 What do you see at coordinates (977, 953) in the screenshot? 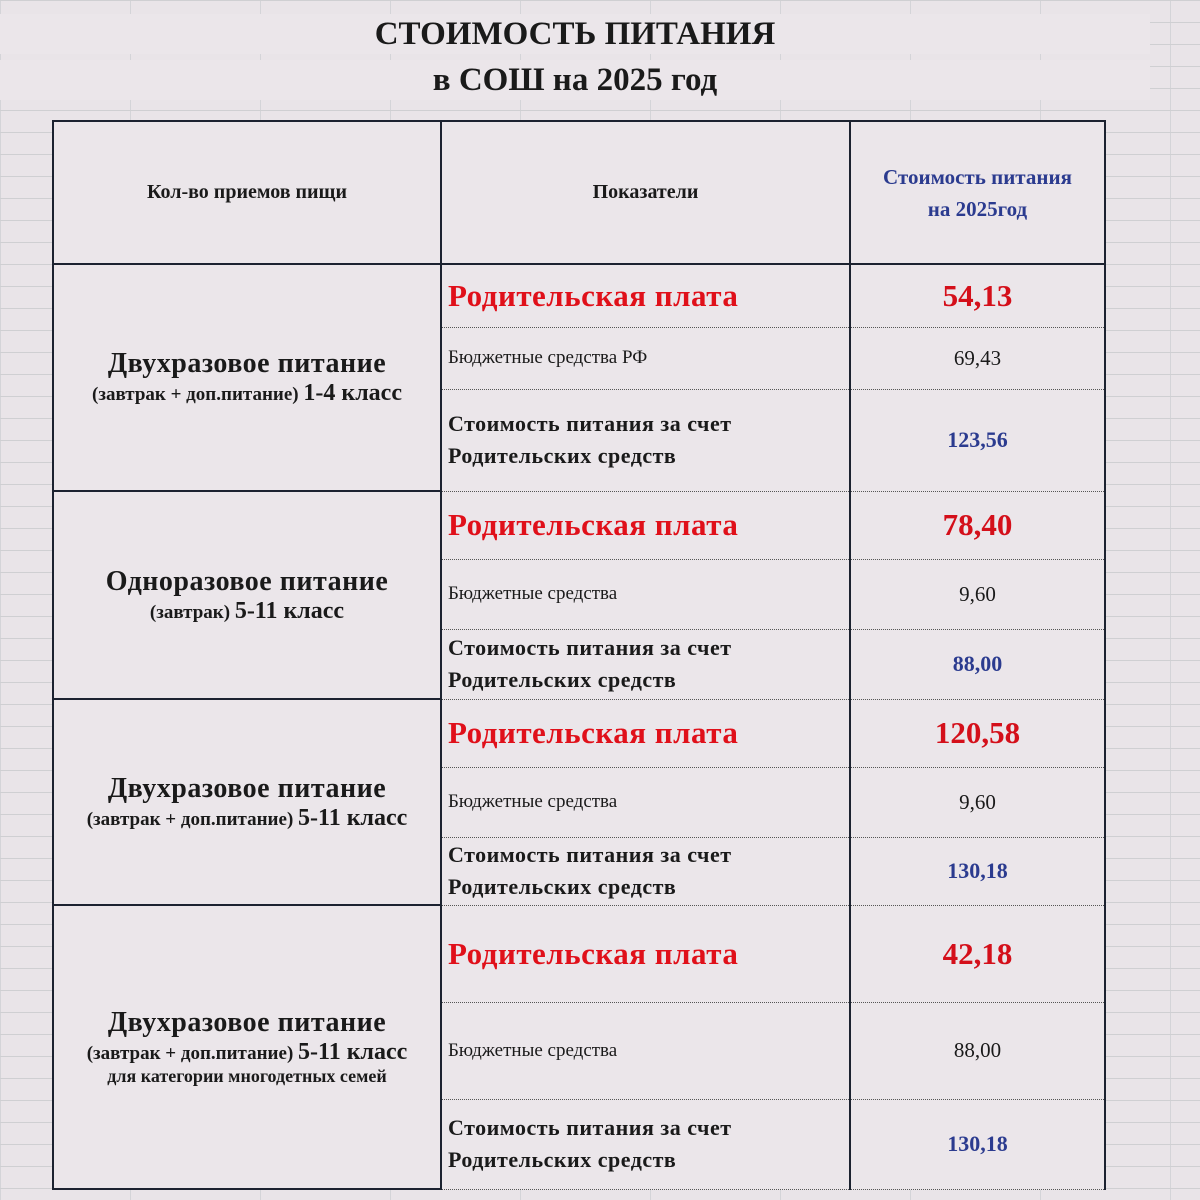
I see `parent-fee-value: 42,18` at bounding box center [977, 953].